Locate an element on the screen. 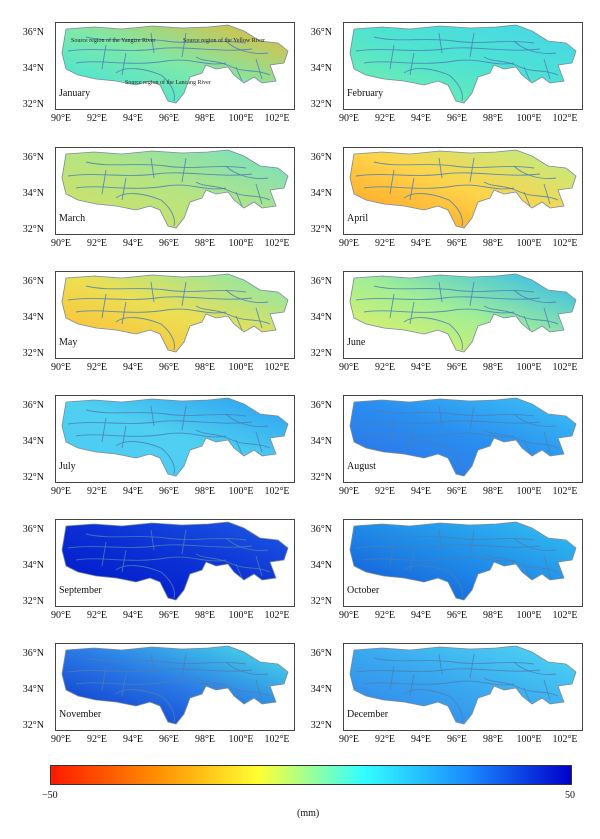 The height and width of the screenshot is (839, 600). lon-tick-label: 90°E is located at coordinates (349, 491).